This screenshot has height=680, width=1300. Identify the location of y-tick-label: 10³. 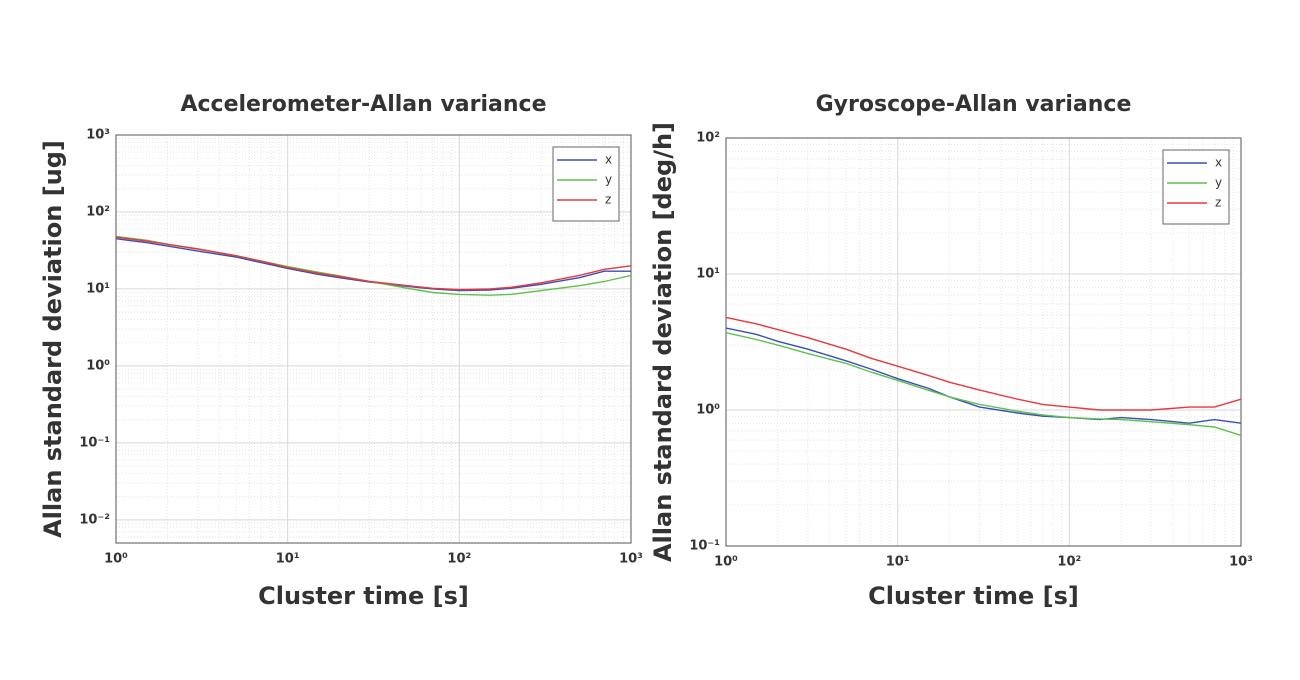
(98, 135).